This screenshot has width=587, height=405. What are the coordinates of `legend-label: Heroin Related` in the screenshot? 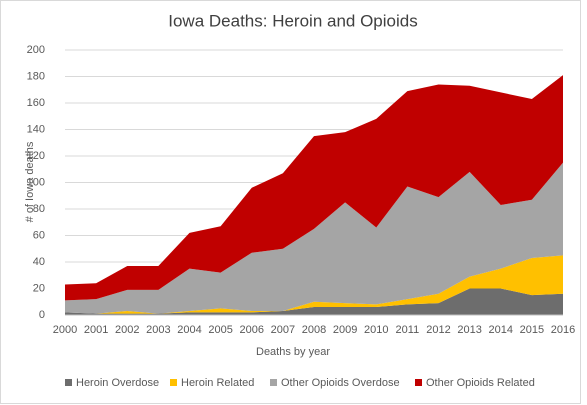 It's located at (217, 383).